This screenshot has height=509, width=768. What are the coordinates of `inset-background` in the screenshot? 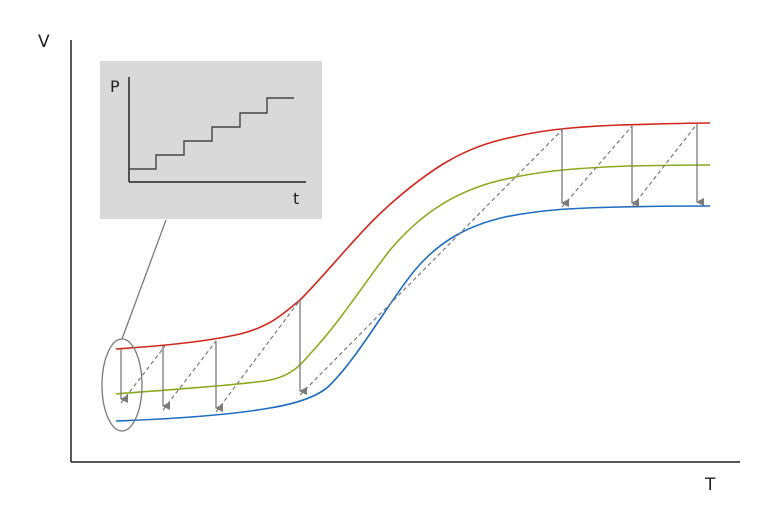 It's located at (211, 140).